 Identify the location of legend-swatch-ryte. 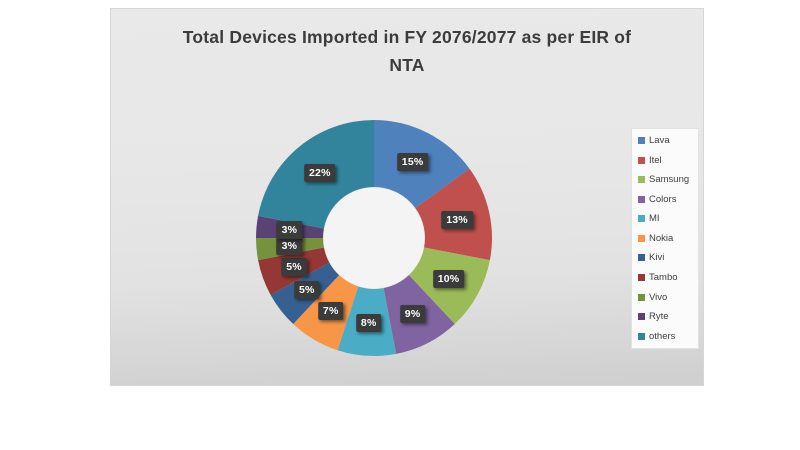
(641, 317).